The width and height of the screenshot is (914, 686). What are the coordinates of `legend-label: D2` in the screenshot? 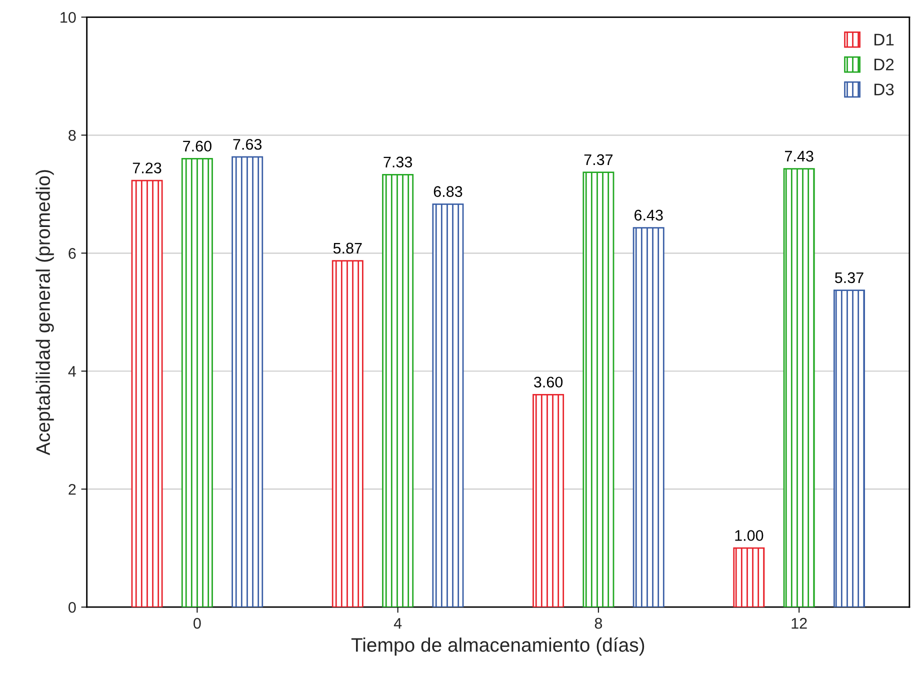 It's located at (884, 64).